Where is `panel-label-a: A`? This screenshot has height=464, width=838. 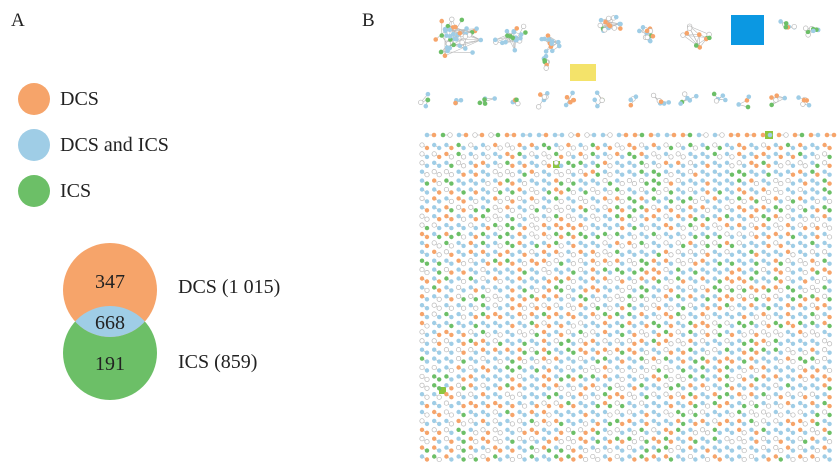
panel-label-a: A is located at coordinates (18, 20).